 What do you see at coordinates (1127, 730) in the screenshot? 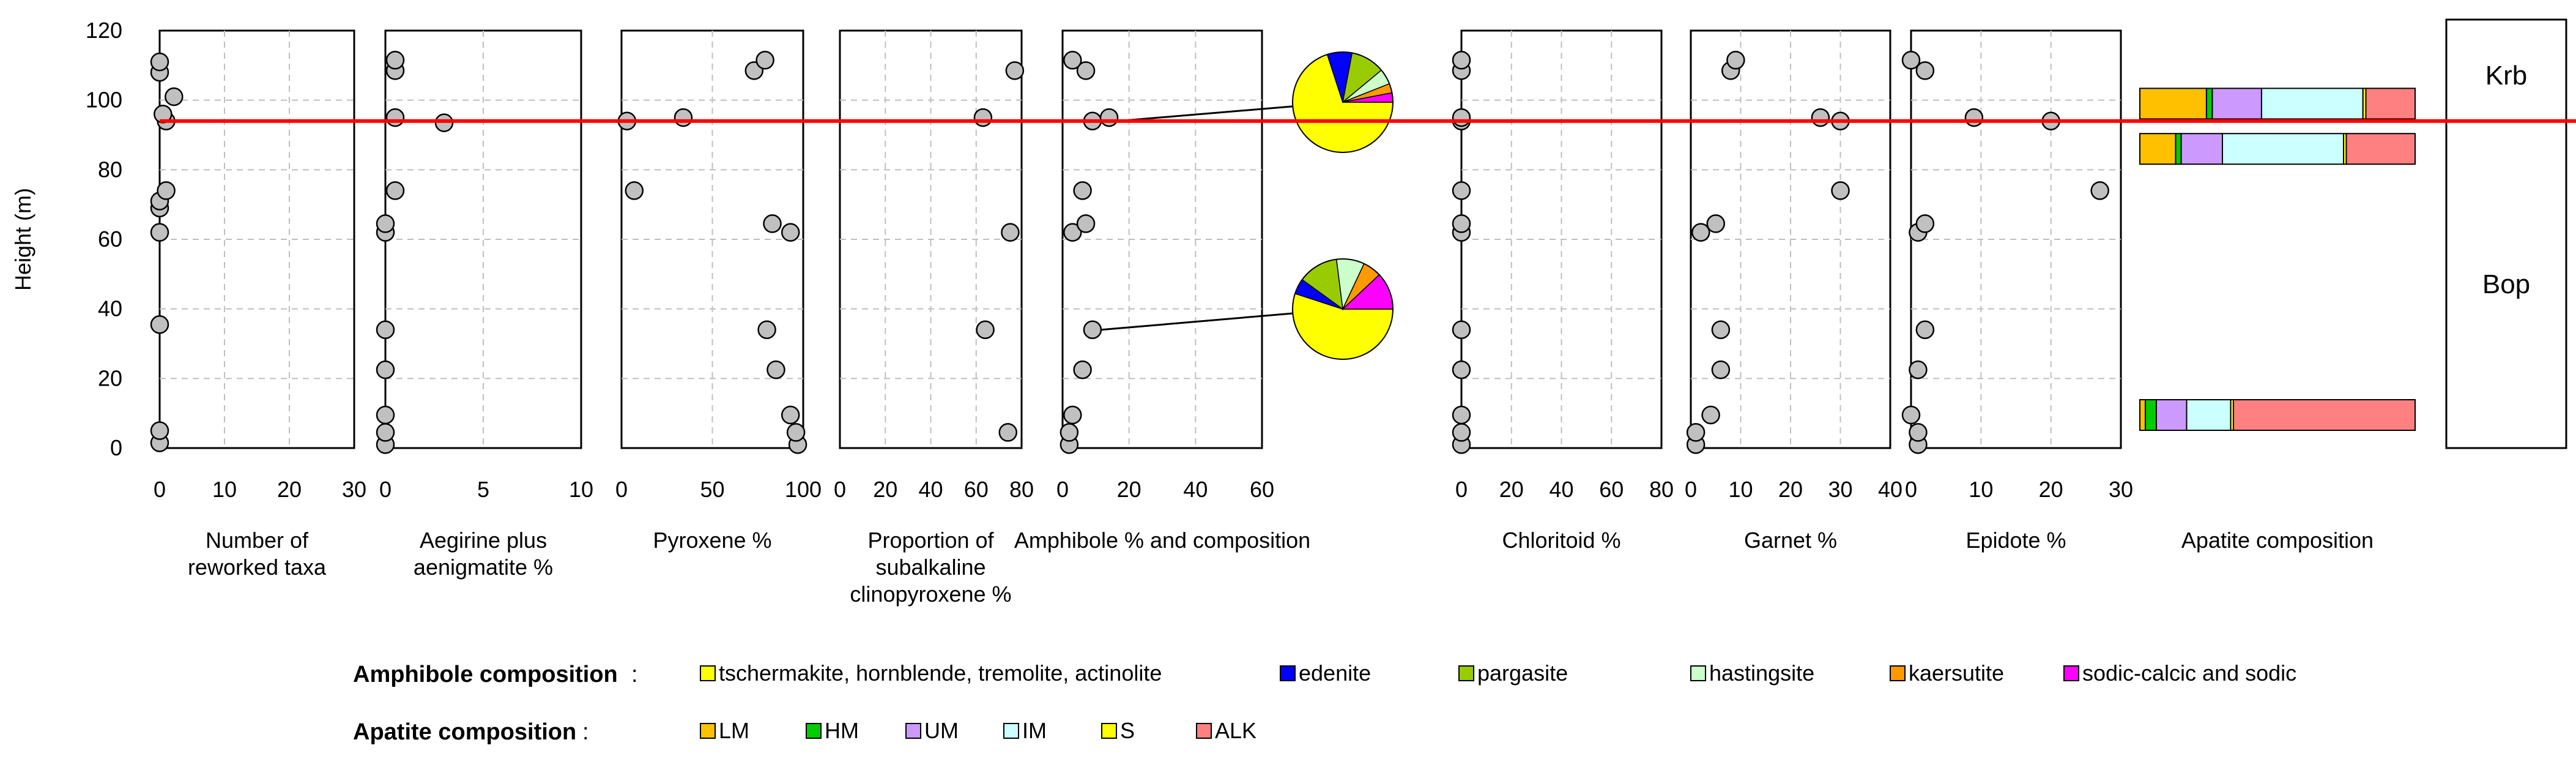
I see `legend-label: S` at bounding box center [1127, 730].